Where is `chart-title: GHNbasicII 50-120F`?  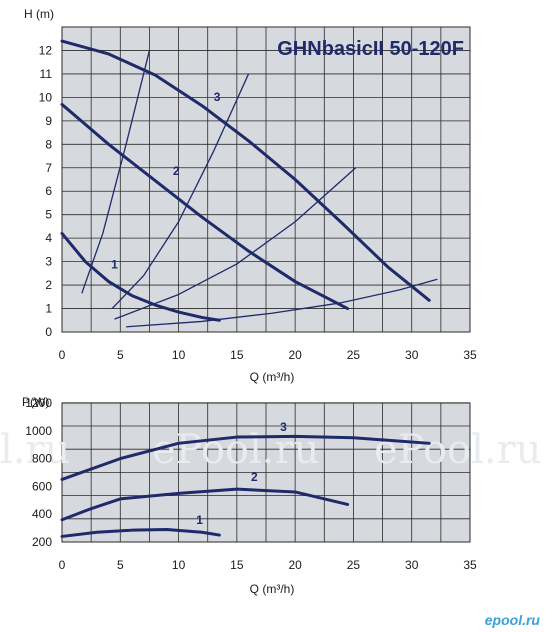 chart-title: GHNbasicII 50-120F is located at coordinates (370, 49).